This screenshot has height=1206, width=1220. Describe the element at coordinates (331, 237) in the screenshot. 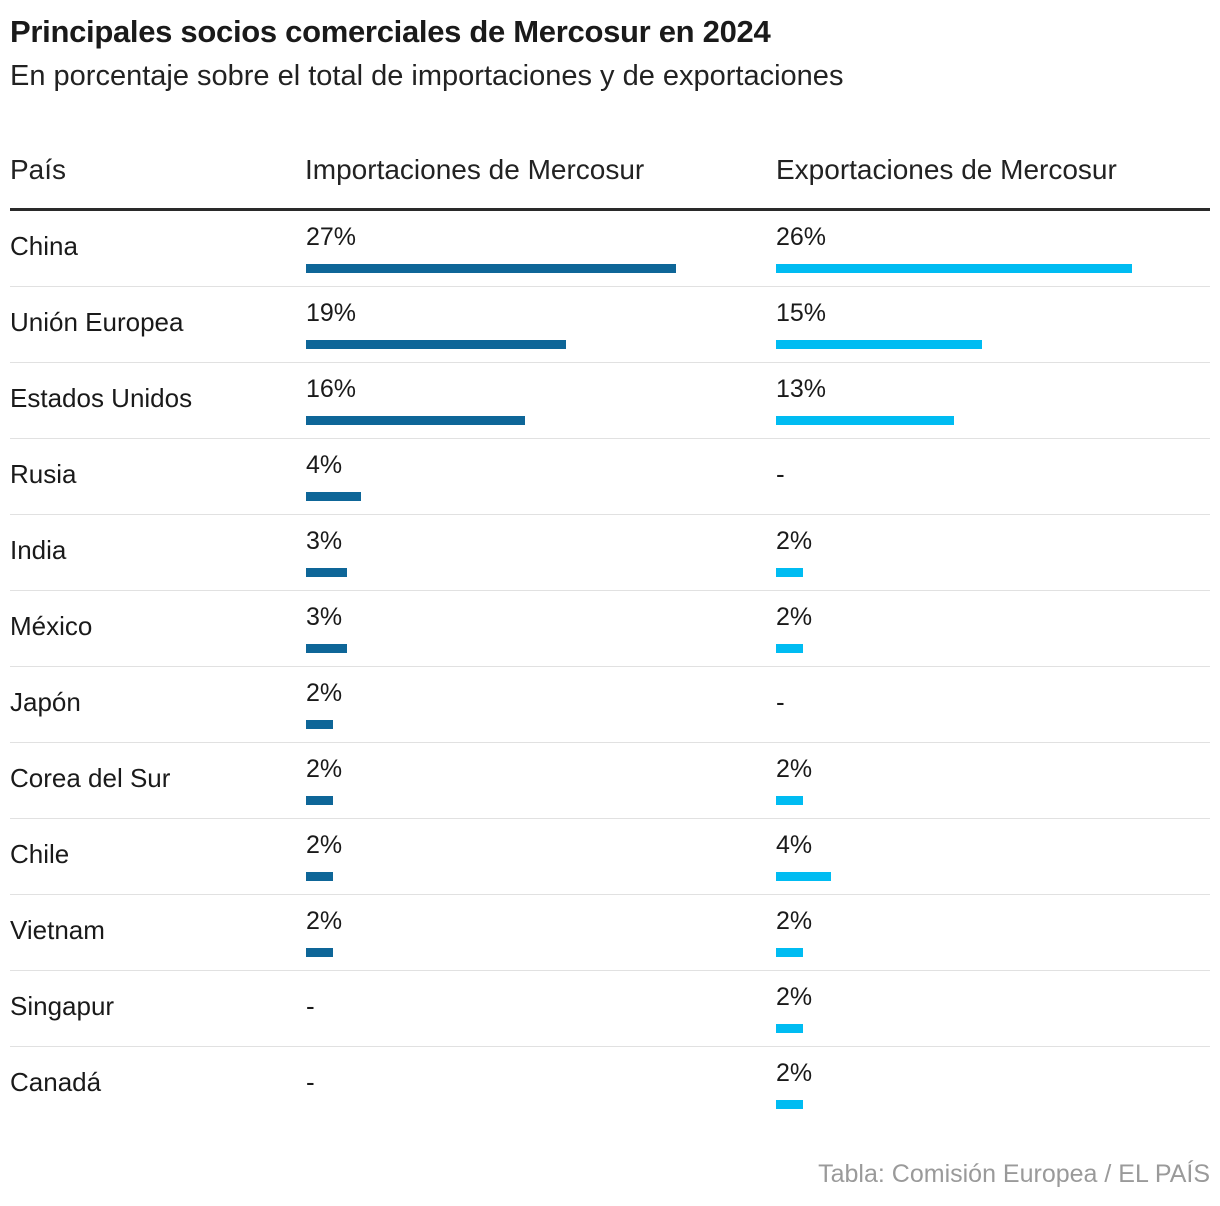

I see `imports-value-china: 27%` at that location.